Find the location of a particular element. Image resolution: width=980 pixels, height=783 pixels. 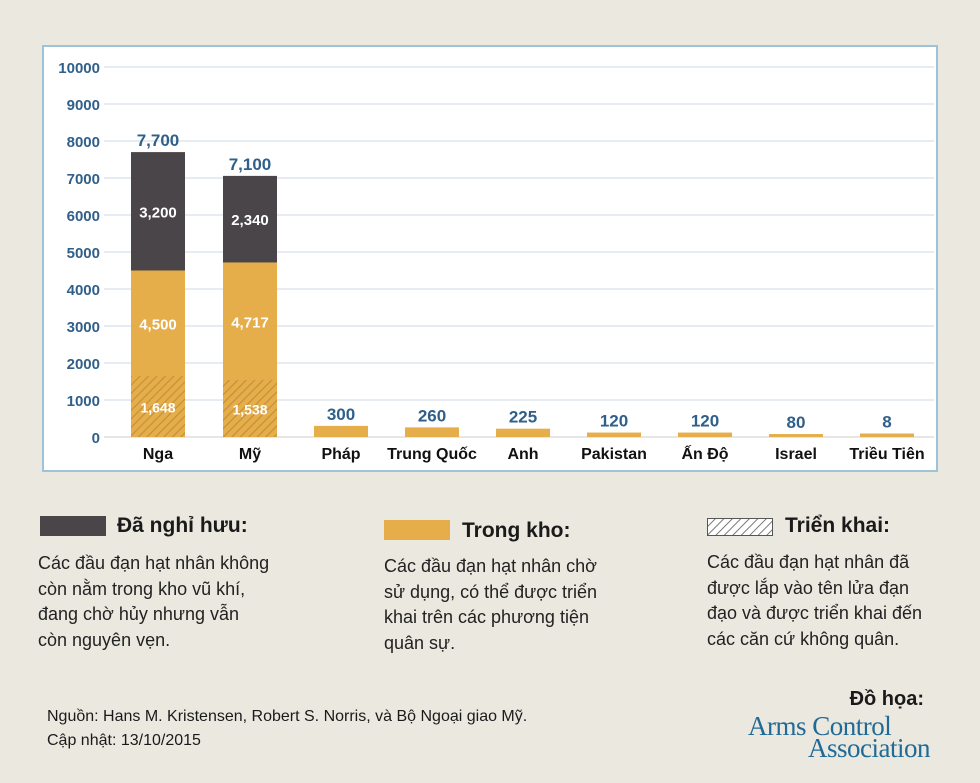

total-label: 7,700 is located at coordinates (158, 140).